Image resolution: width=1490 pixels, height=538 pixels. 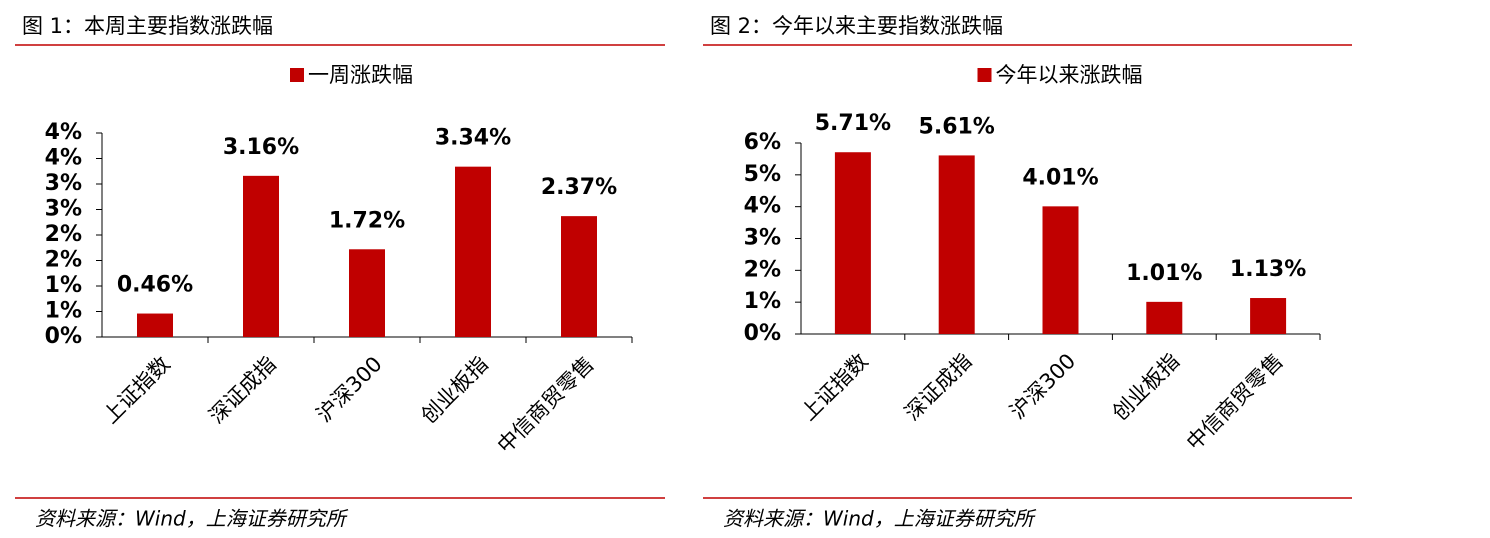 I want to click on data-label: 2.37%, so click(x=579, y=187).